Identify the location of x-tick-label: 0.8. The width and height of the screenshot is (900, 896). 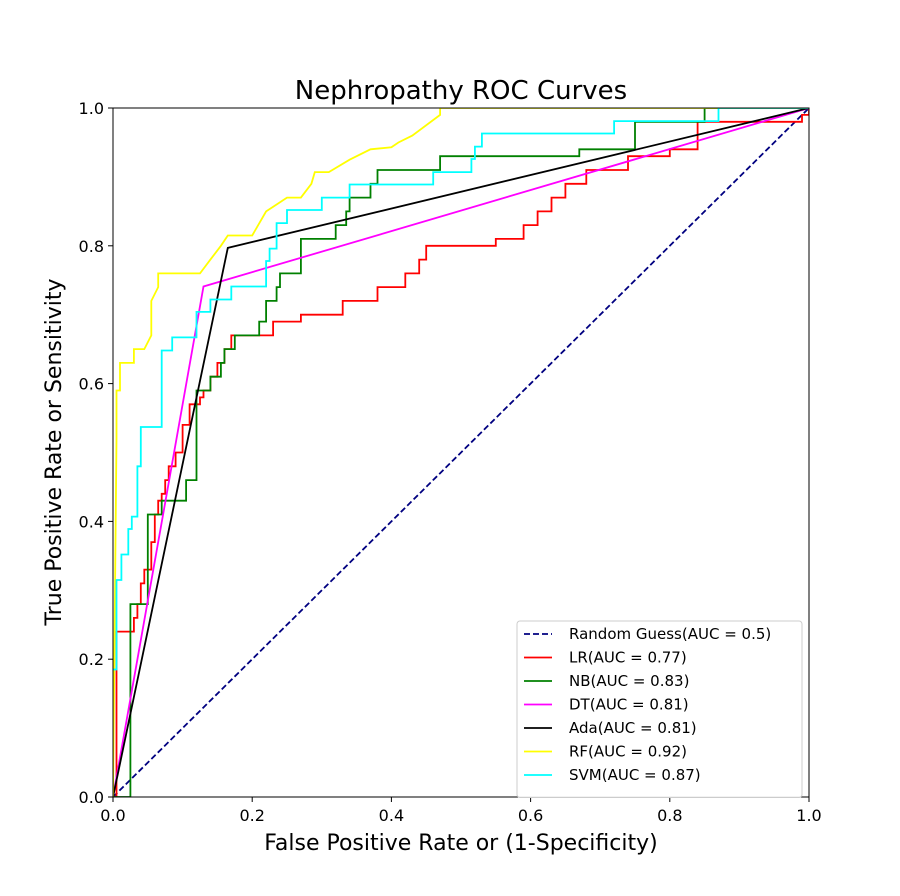
(669, 815).